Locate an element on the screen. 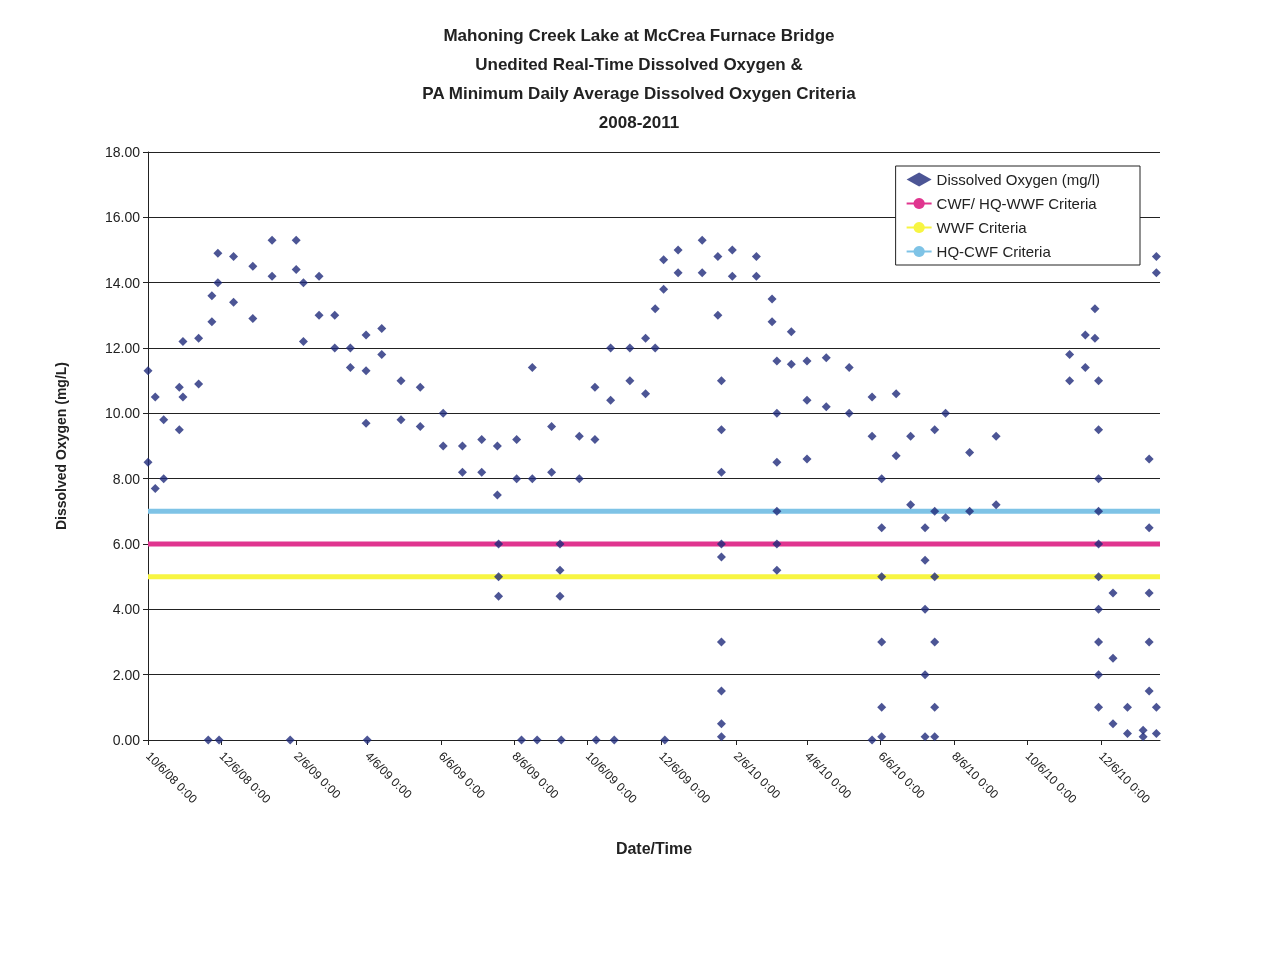 The width and height of the screenshot is (1278, 974). y-tick-label: 14.00 is located at coordinates (122, 282).